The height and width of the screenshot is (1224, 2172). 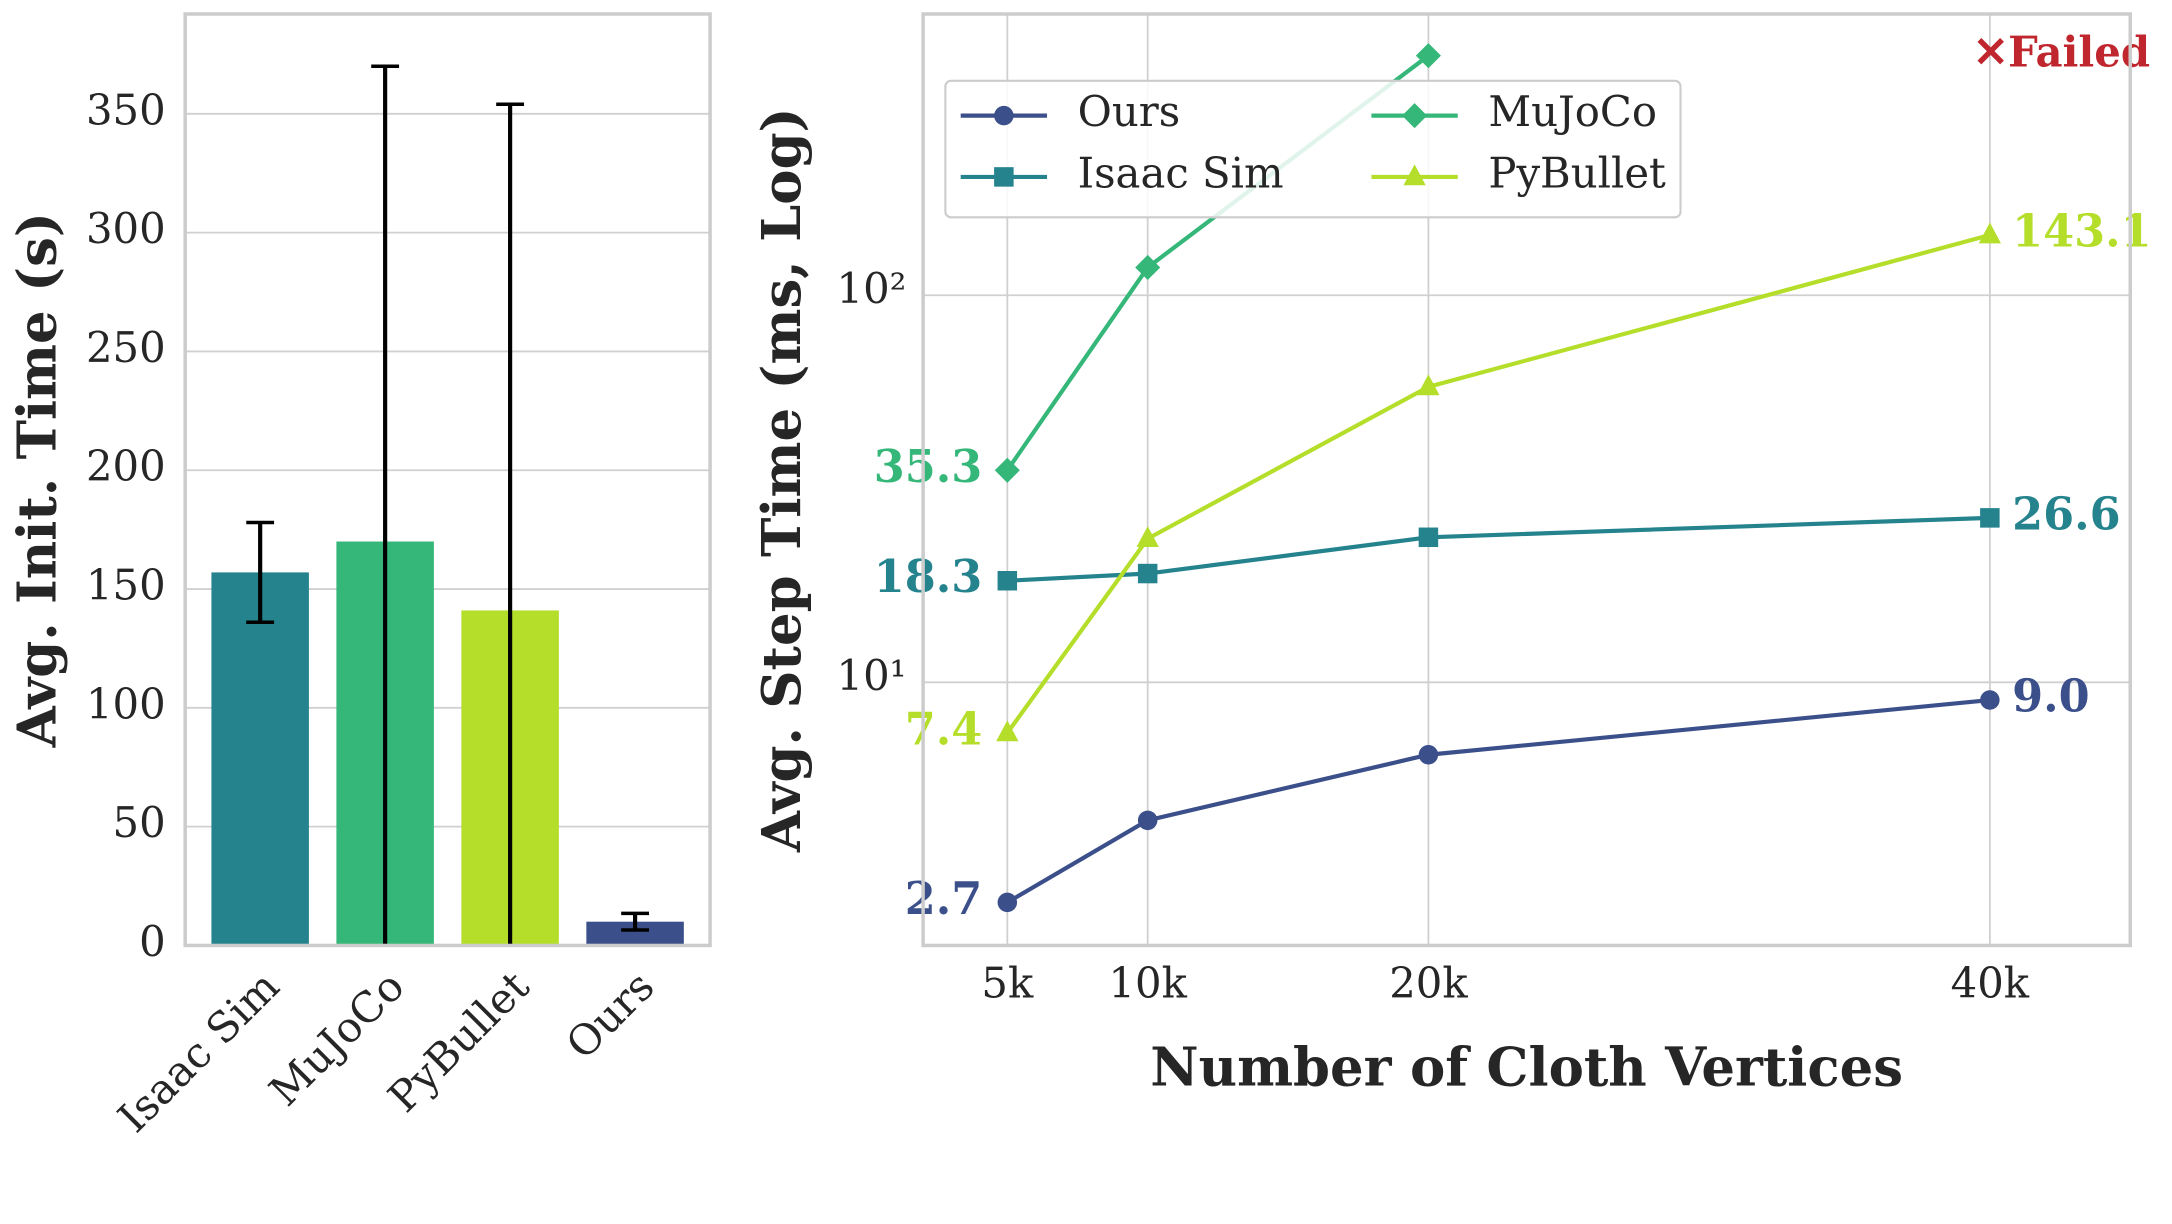 I want to click on x-tick-label: Isaac Sim, so click(x=198, y=1052).